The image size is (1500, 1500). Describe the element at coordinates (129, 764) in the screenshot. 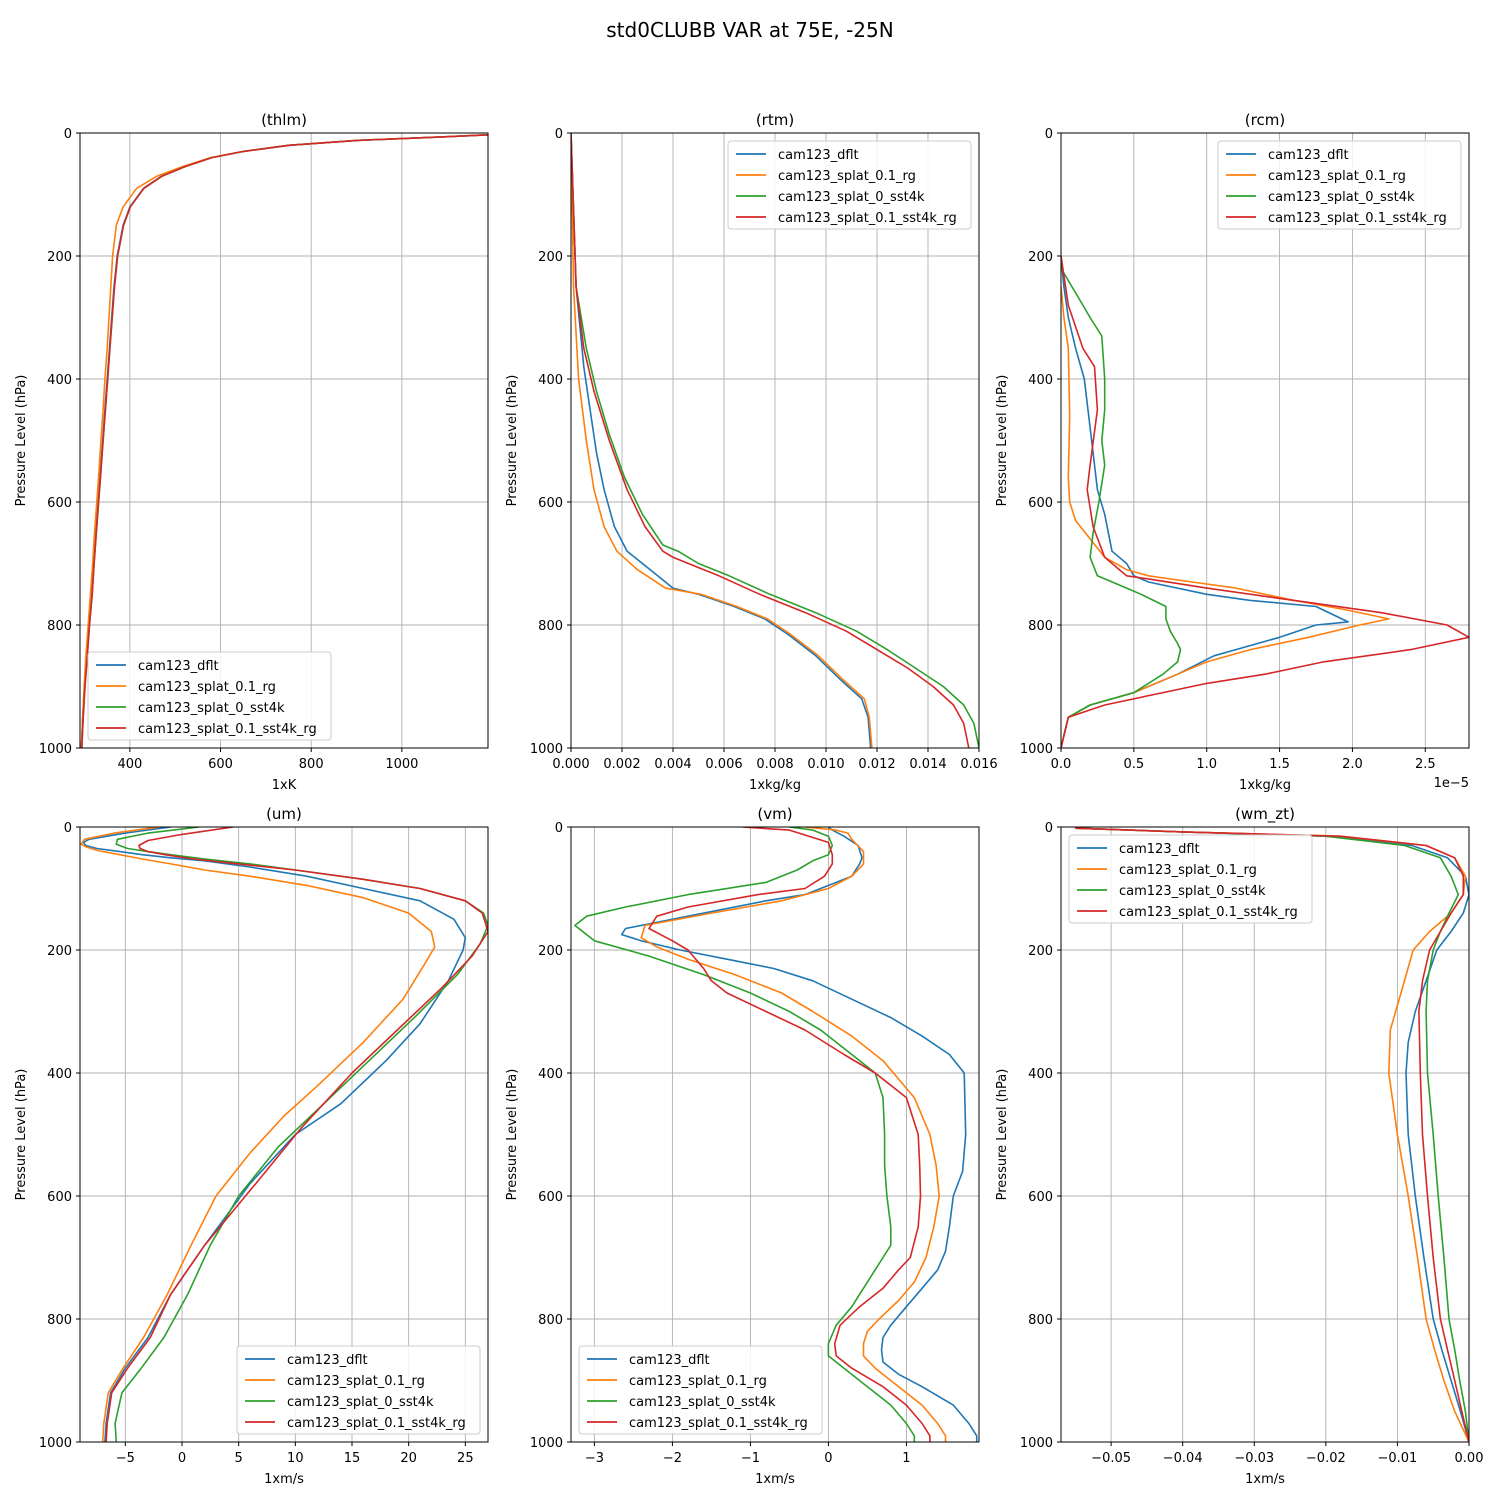

I see `x-tick-label: 400` at that location.